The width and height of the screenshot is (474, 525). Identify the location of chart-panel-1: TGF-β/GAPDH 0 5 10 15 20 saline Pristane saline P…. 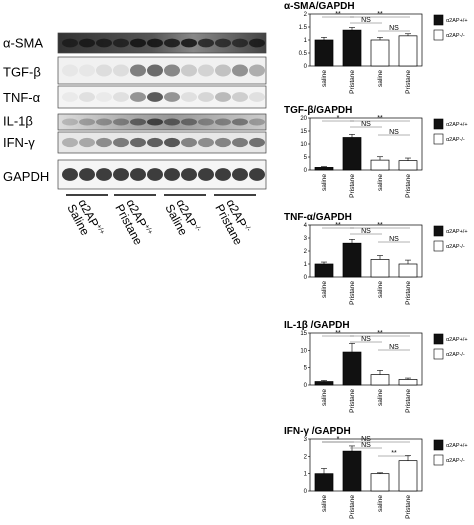
(378, 153).